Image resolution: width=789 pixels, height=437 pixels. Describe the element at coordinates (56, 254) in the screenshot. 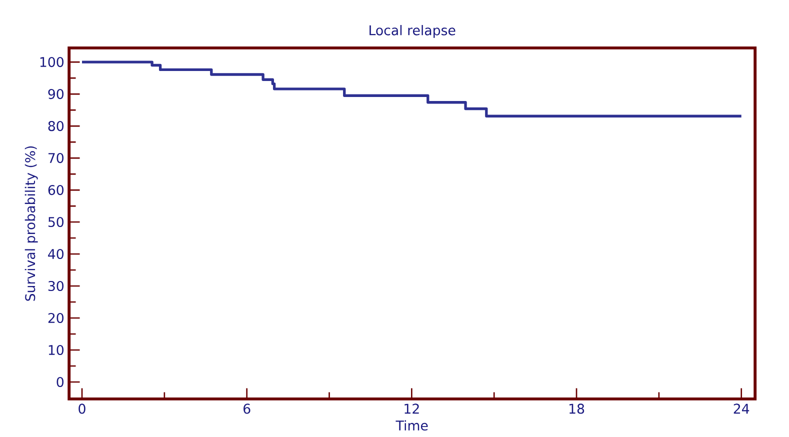

I see `y-tick-label: 40` at that location.